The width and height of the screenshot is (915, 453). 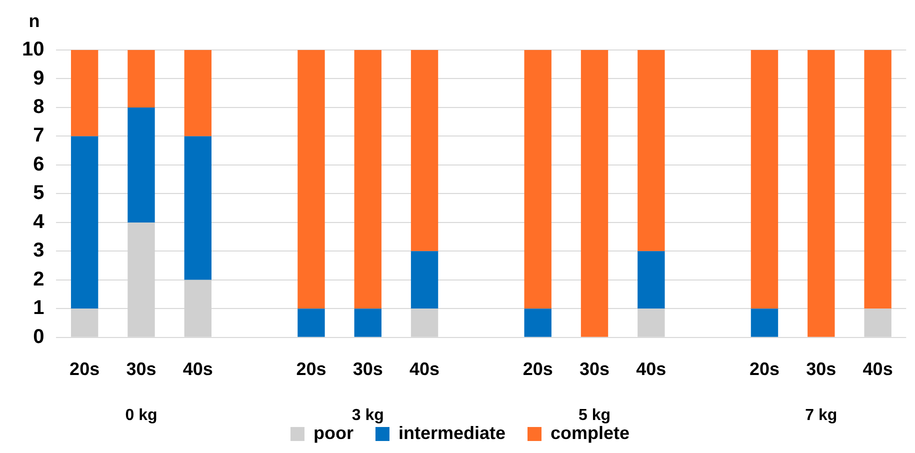 What do you see at coordinates (38, 164) in the screenshot?
I see `y-tick-label: 6` at bounding box center [38, 164].